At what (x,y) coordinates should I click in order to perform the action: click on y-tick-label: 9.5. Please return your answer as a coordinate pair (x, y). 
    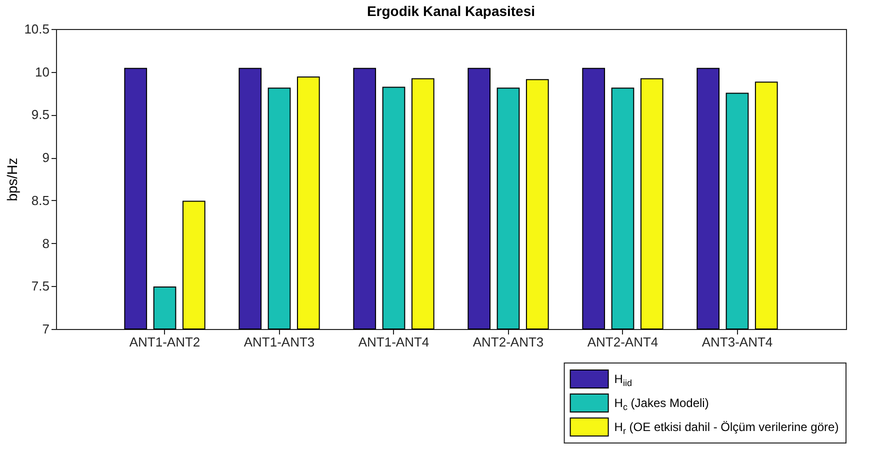
    Looking at the image, I should click on (40, 114).